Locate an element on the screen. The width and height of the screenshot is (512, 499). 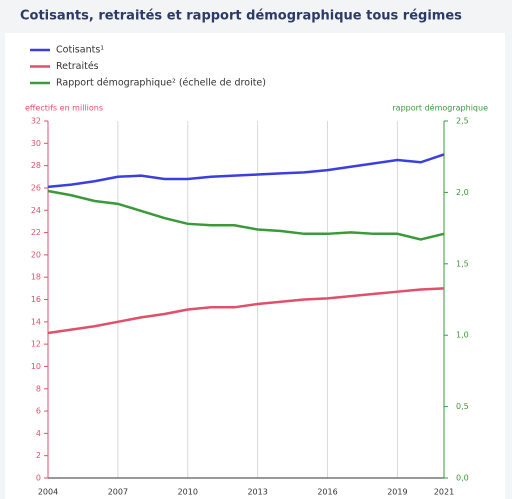
y-tick-label: 18 is located at coordinates (36, 277).